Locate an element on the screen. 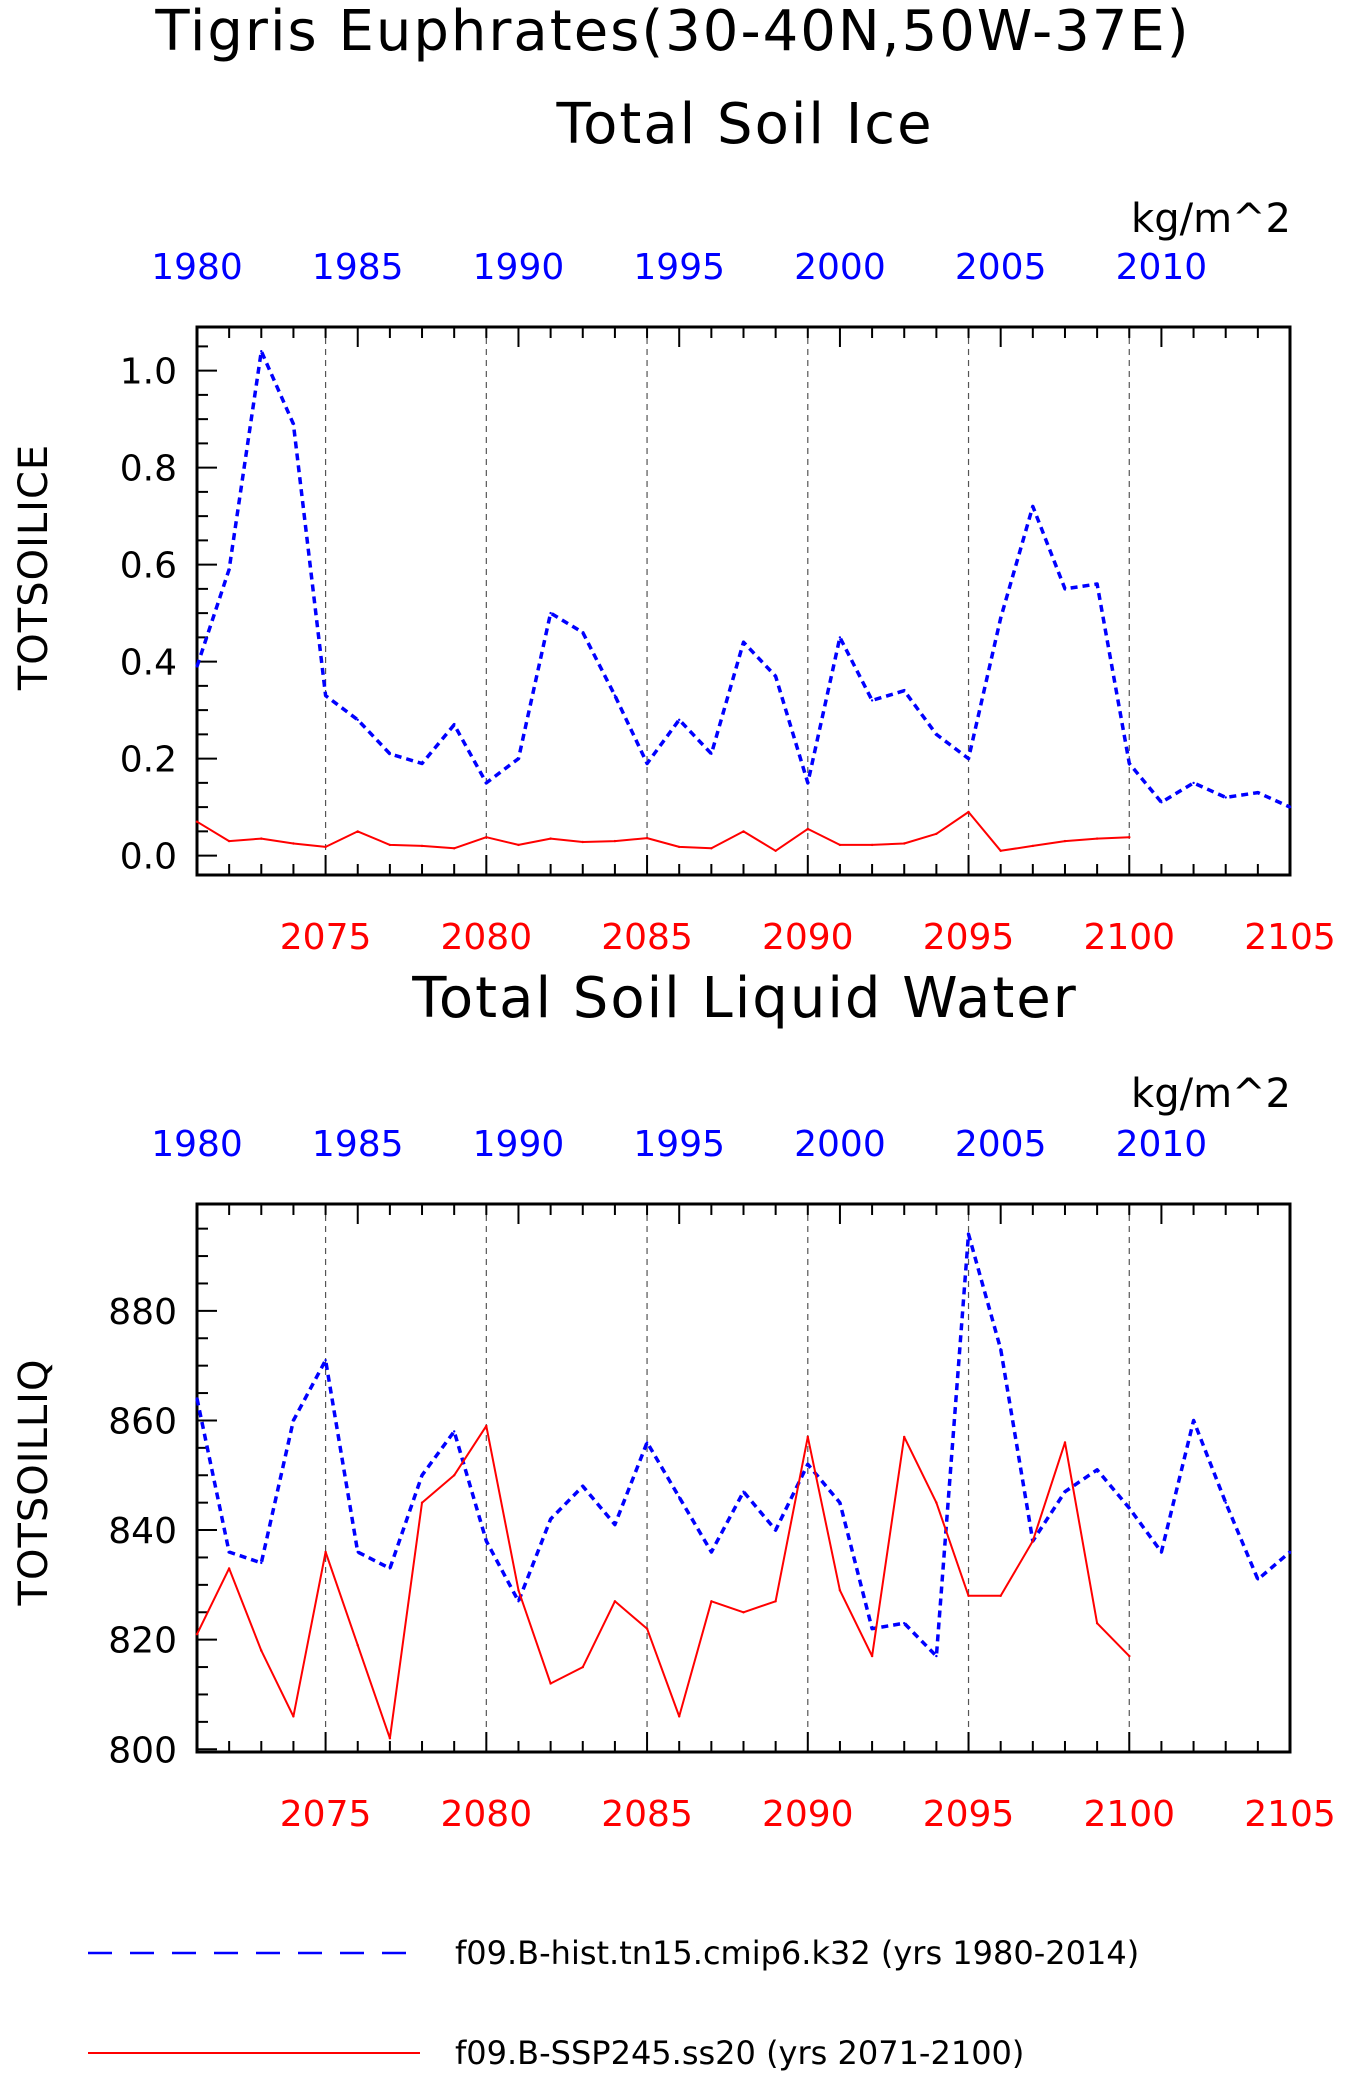  x-tick-label: 2010 is located at coordinates (1162, 267).